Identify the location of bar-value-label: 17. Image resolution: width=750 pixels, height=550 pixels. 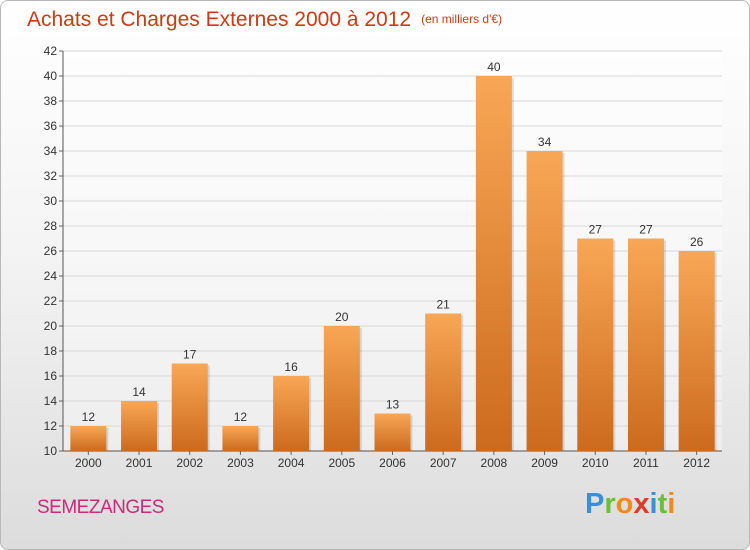
(190, 355).